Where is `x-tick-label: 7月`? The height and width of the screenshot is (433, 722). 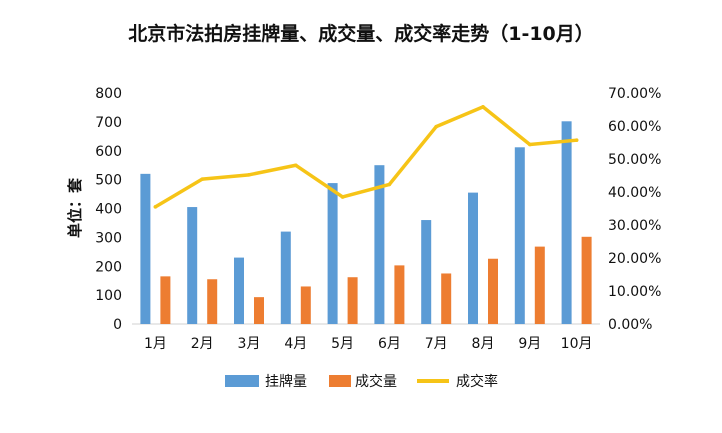 x-tick-label: 7月 is located at coordinates (436, 344).